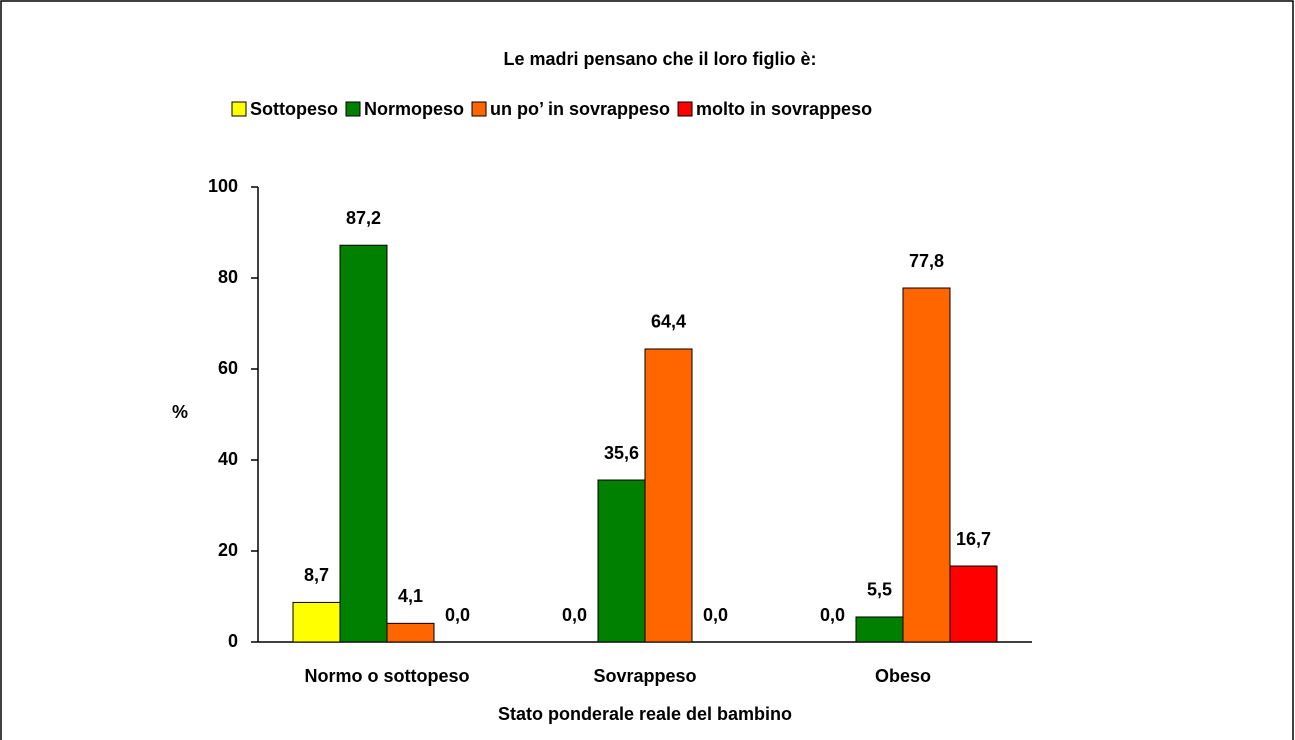  I want to click on legend-label: un po’ in sovrappeso, so click(580, 109).